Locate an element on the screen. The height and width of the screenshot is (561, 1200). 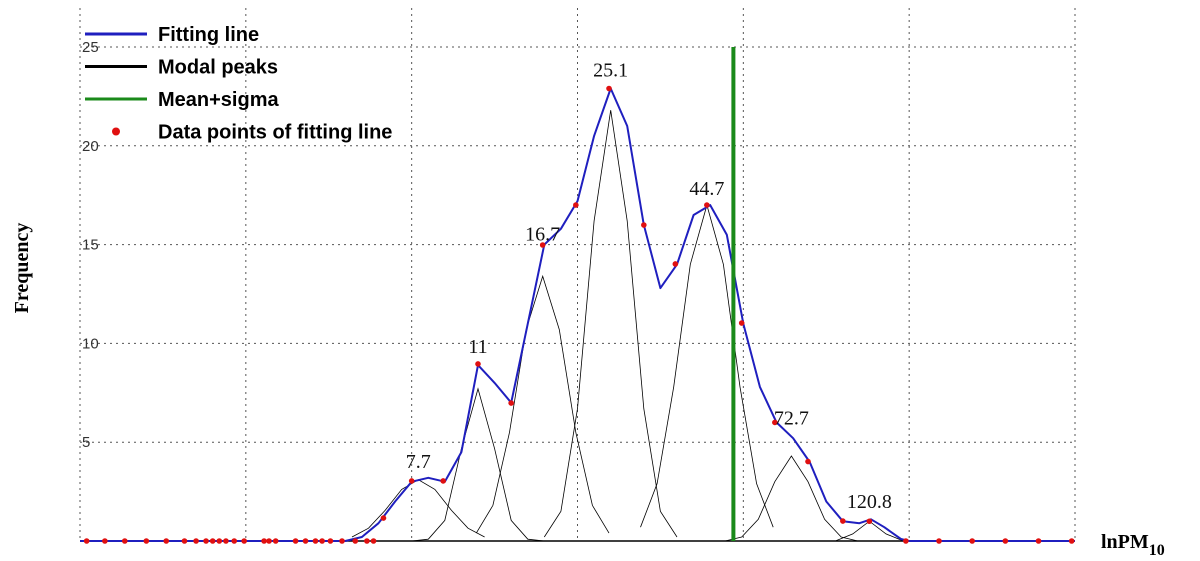
peak-label: 11 is located at coordinates (477, 347).